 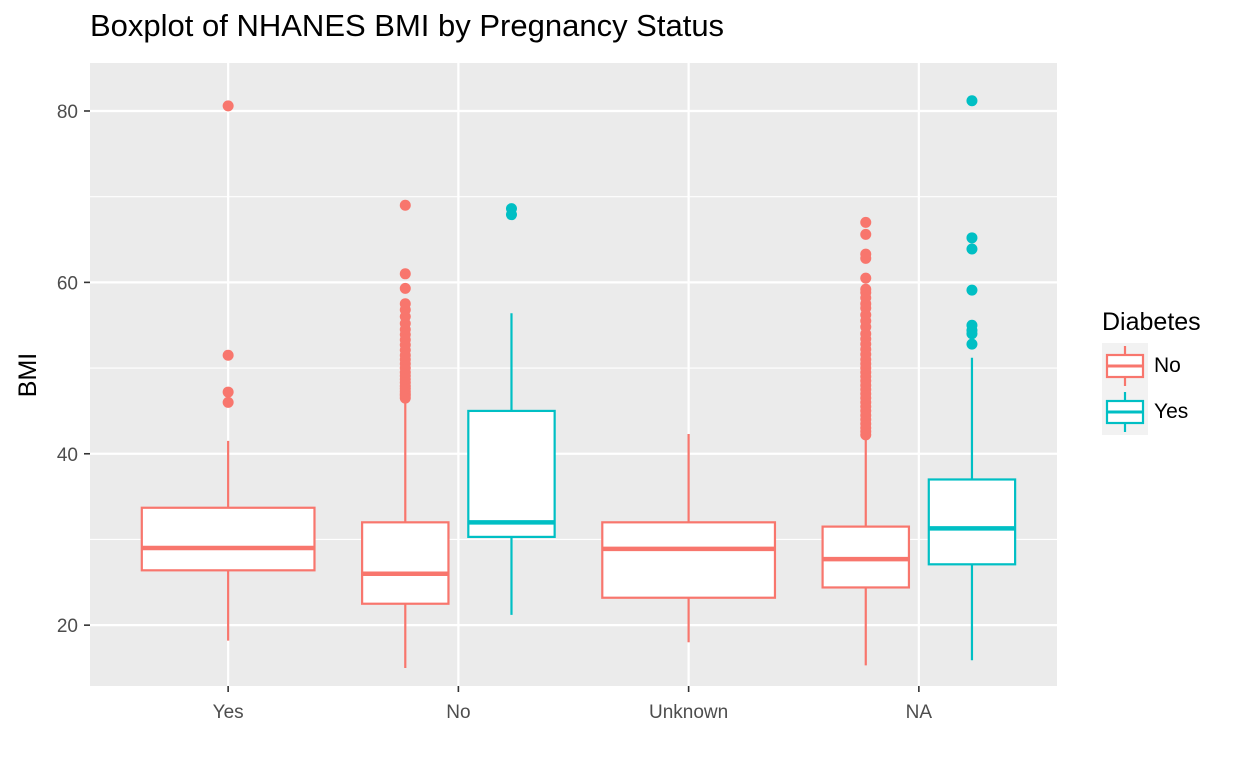 I want to click on legend-label: No, so click(x=1167, y=365).